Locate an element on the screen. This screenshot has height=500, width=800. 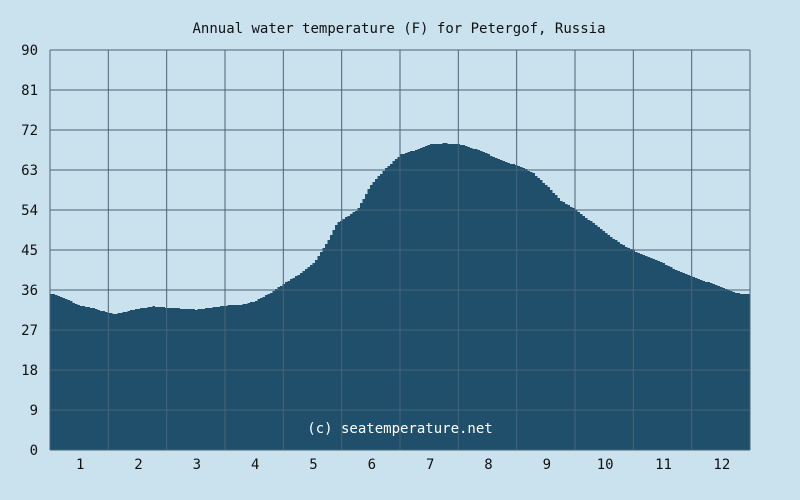
x-axis-tick-labels: 1 2 3 4 5 6 7 8 9 10 11 12 is located at coordinates (403, 465).